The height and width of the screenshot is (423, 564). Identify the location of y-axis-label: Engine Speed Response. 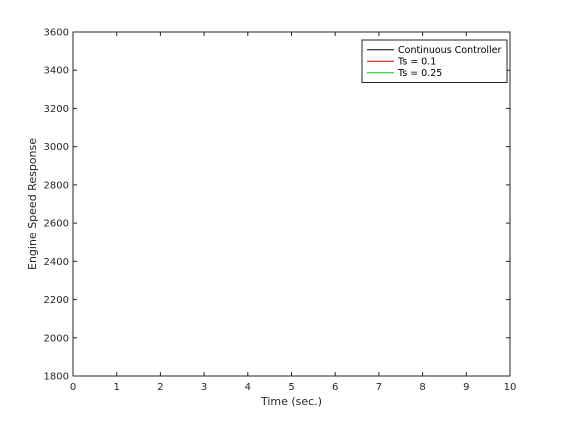
(32, 204).